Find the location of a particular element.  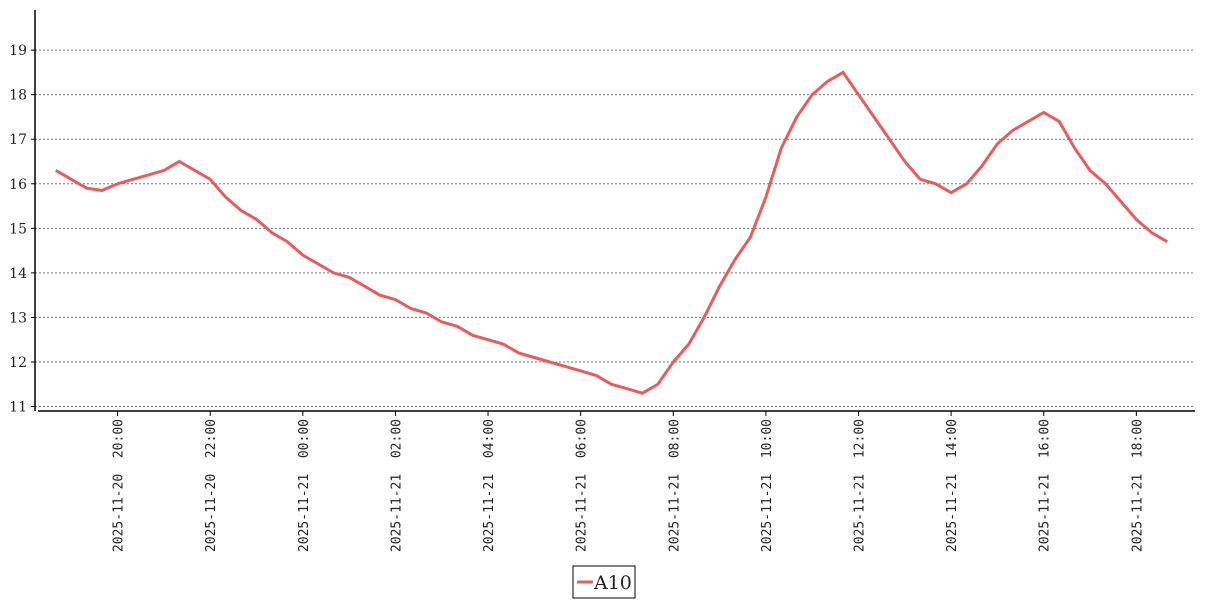

x-tick-label: 2025-11-21 18:00 is located at coordinates (1137, 485).